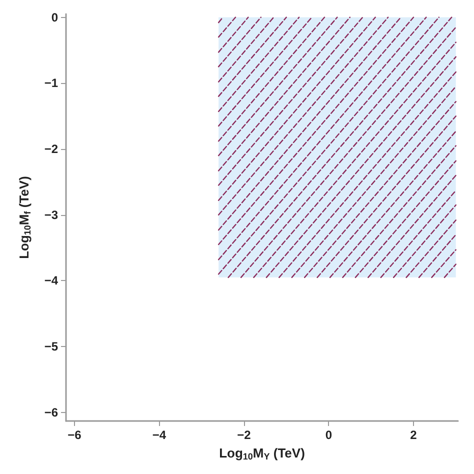 The height and width of the screenshot is (474, 474). Describe the element at coordinates (51, 347) in the screenshot. I see `y-tick-label: −5` at that location.